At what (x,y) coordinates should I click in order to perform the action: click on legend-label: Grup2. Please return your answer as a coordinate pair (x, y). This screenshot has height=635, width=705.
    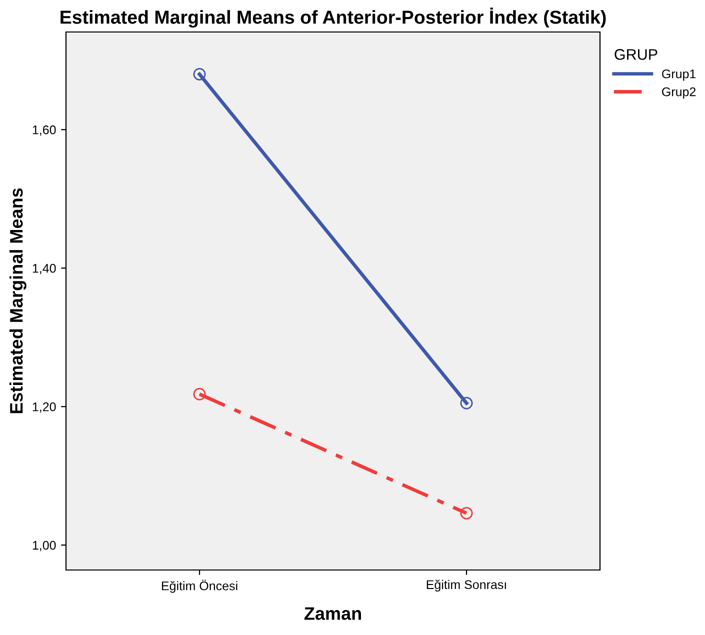
    Looking at the image, I should click on (679, 93).